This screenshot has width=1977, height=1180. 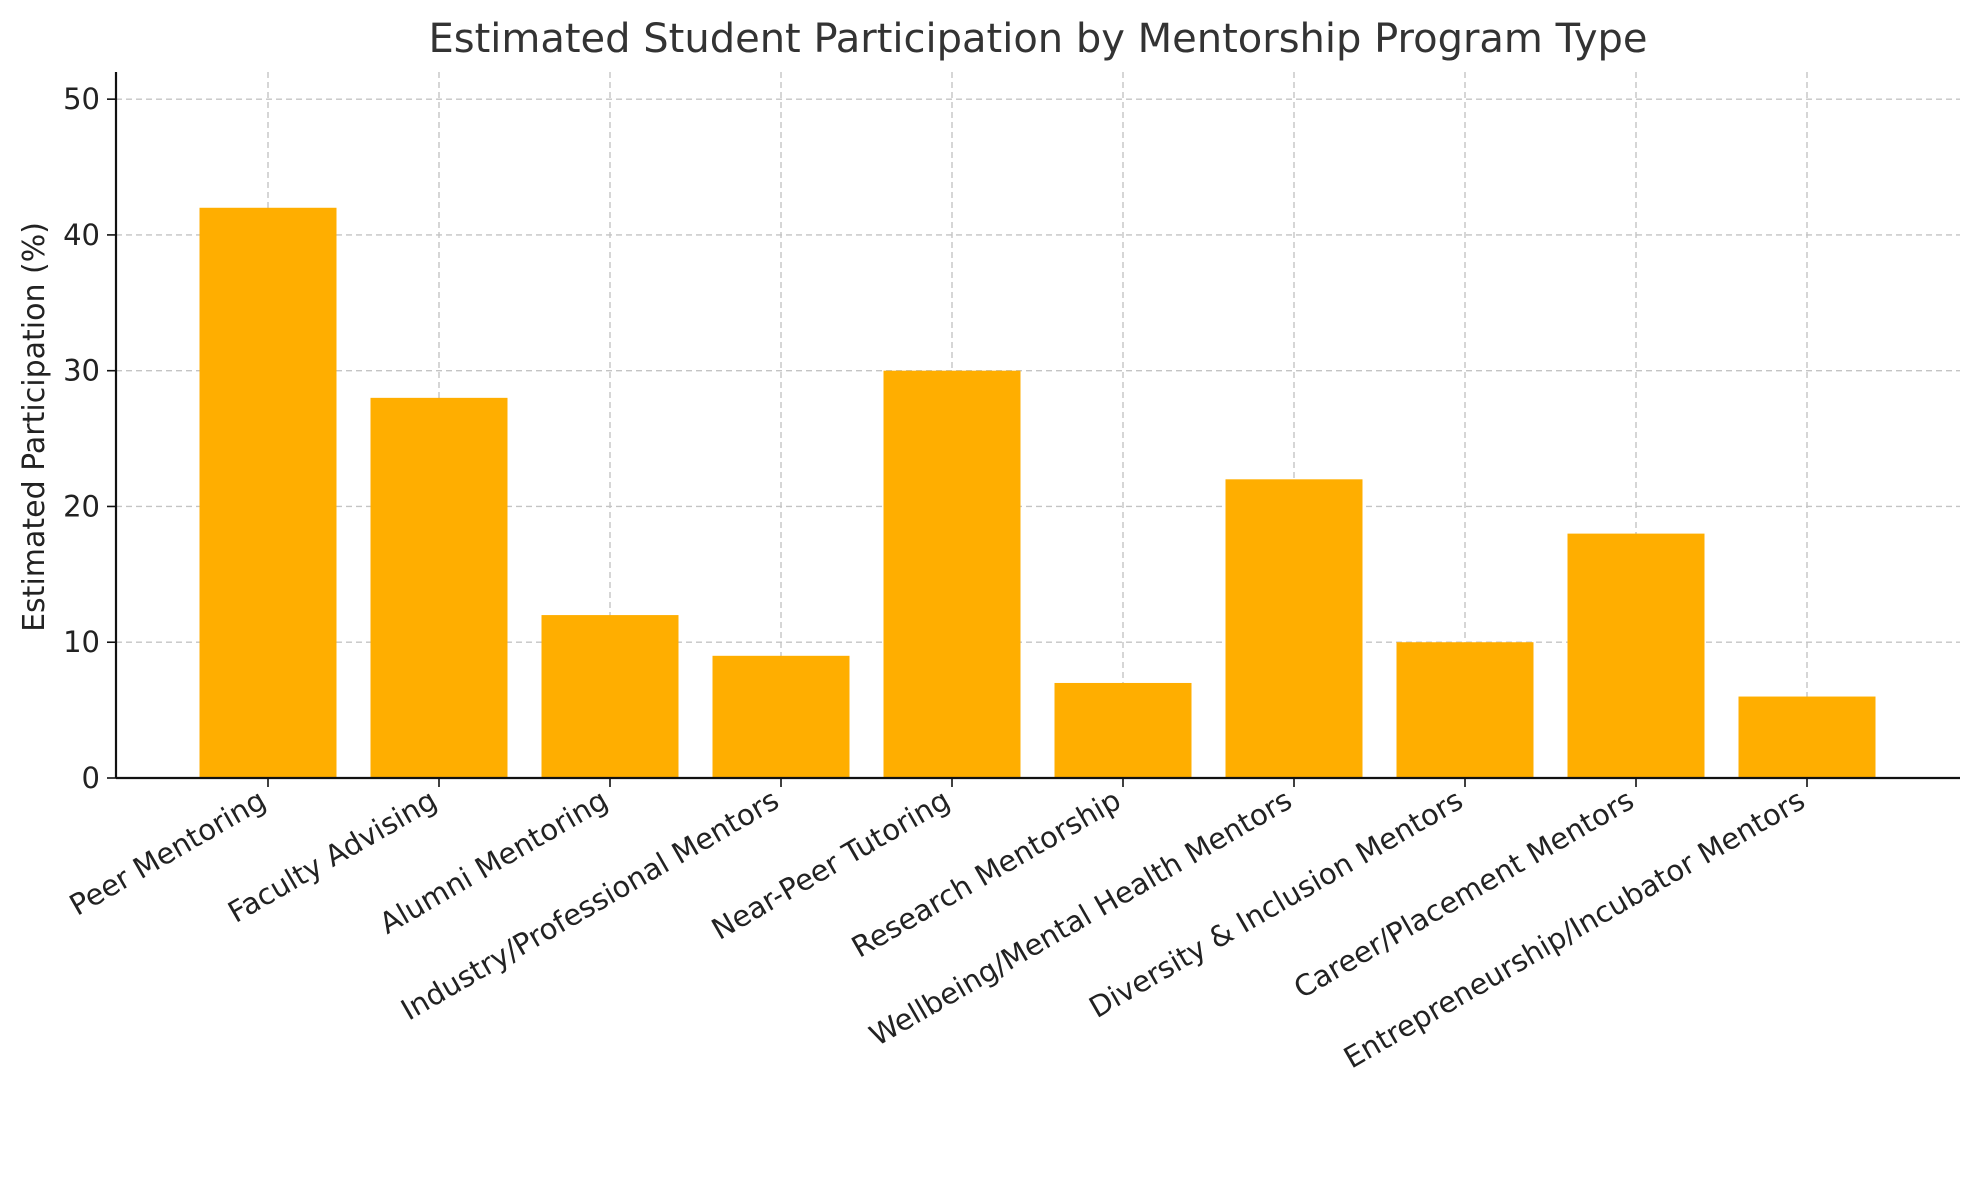 I want to click on y-tick-labels: 0 10 20 30 40 50, so click(x=81, y=438).